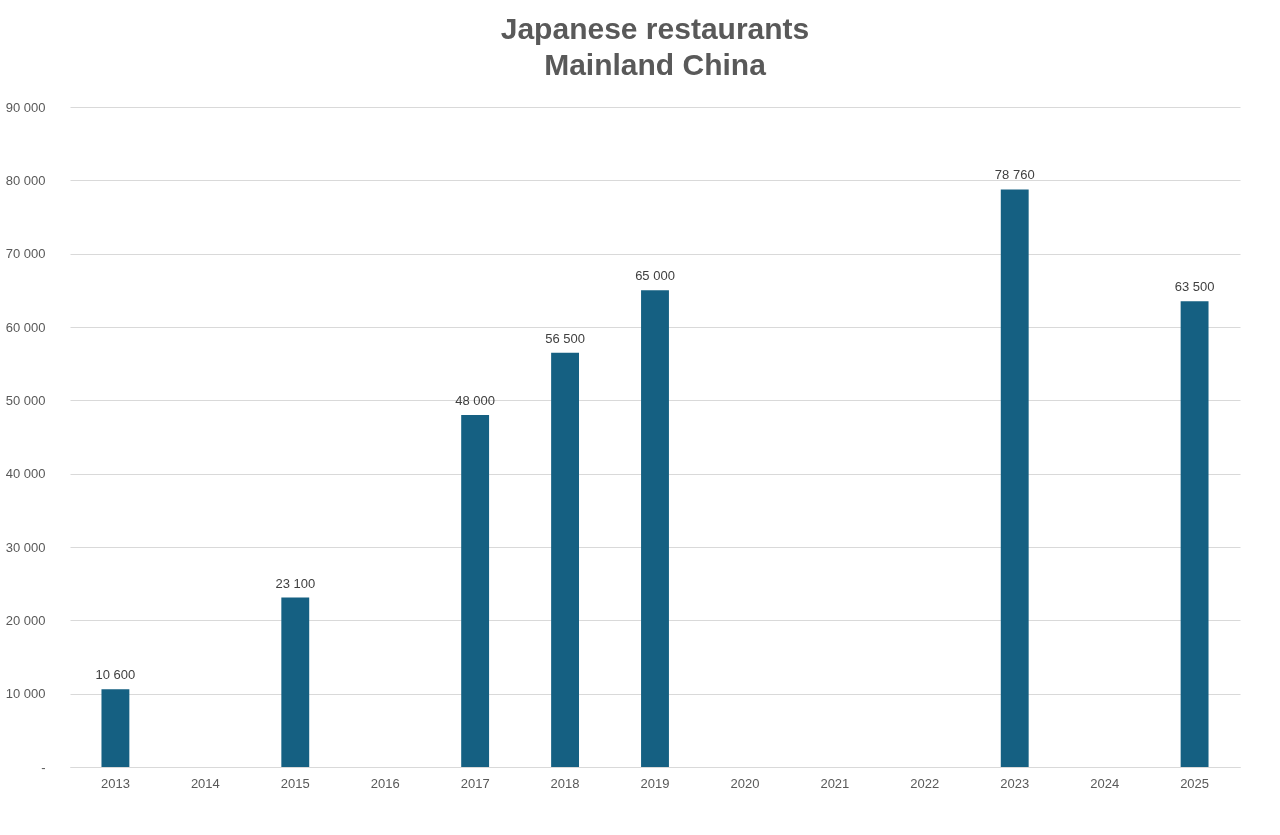 This screenshot has width=1280, height=835. What do you see at coordinates (655, 64) in the screenshot?
I see `chart-subtitle: Mainland China` at bounding box center [655, 64].